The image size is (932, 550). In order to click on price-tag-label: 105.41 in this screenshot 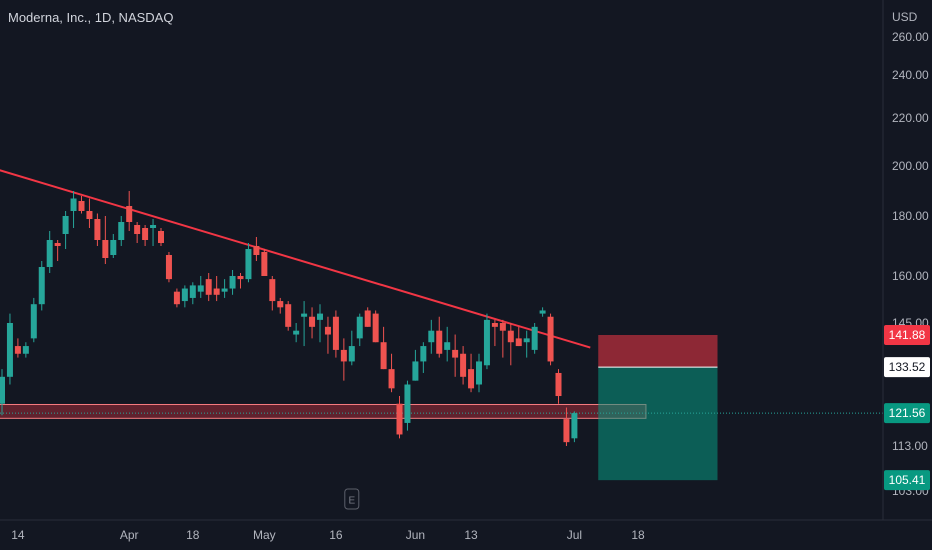, I will do `click(907, 480)`.